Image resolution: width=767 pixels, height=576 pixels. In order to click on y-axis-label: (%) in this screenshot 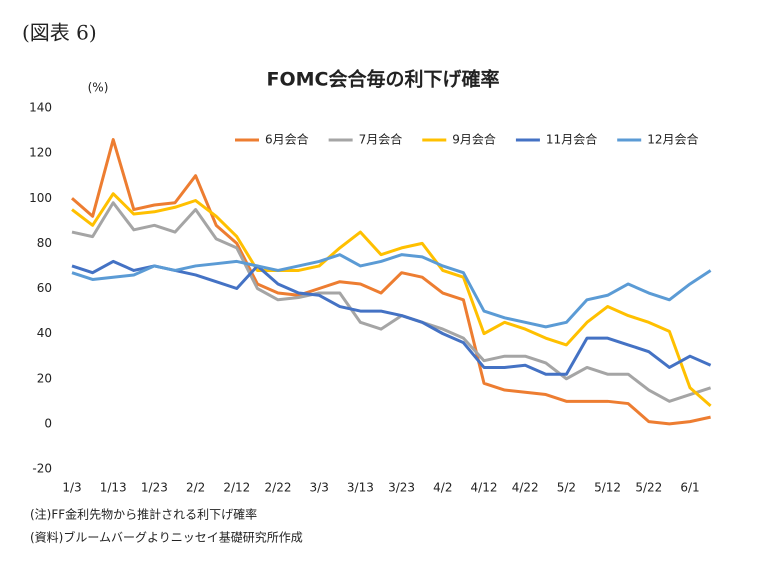, I will do `click(98, 88)`.